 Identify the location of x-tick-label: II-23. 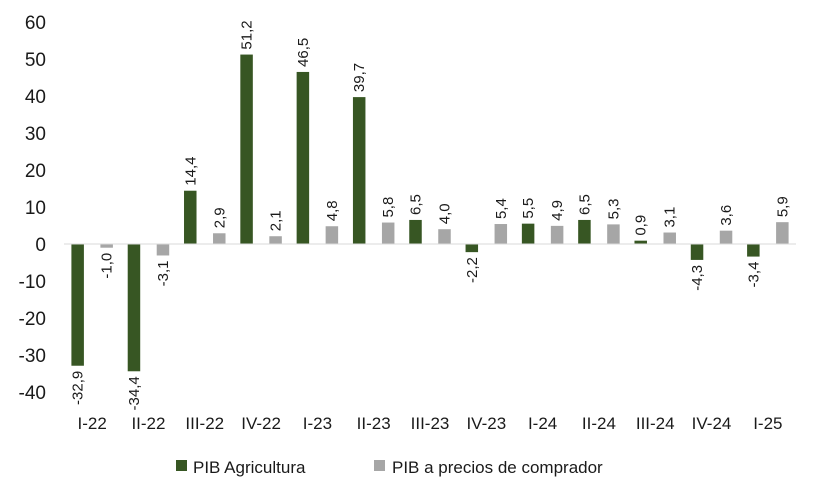
(374, 423).